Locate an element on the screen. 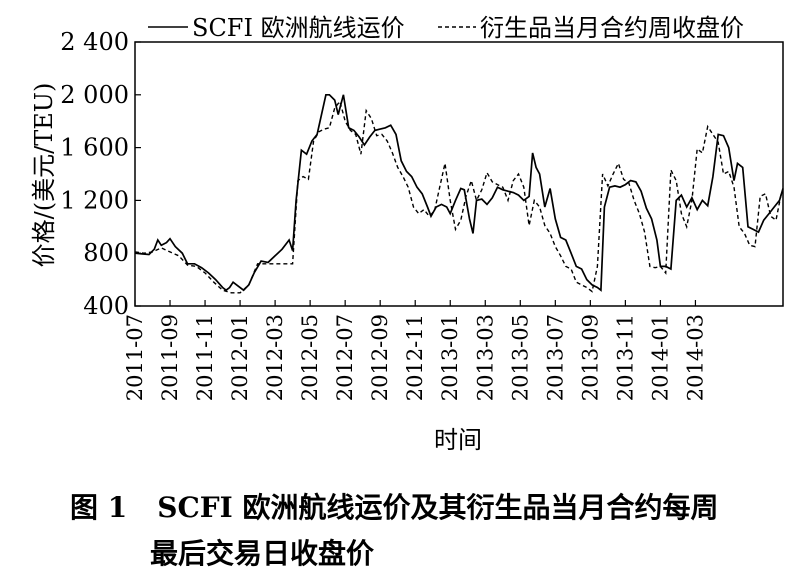 The image size is (802, 579). y-ticks: 2 400 2 000 1 600 1 200 800 400 is located at coordinates (100, 174).